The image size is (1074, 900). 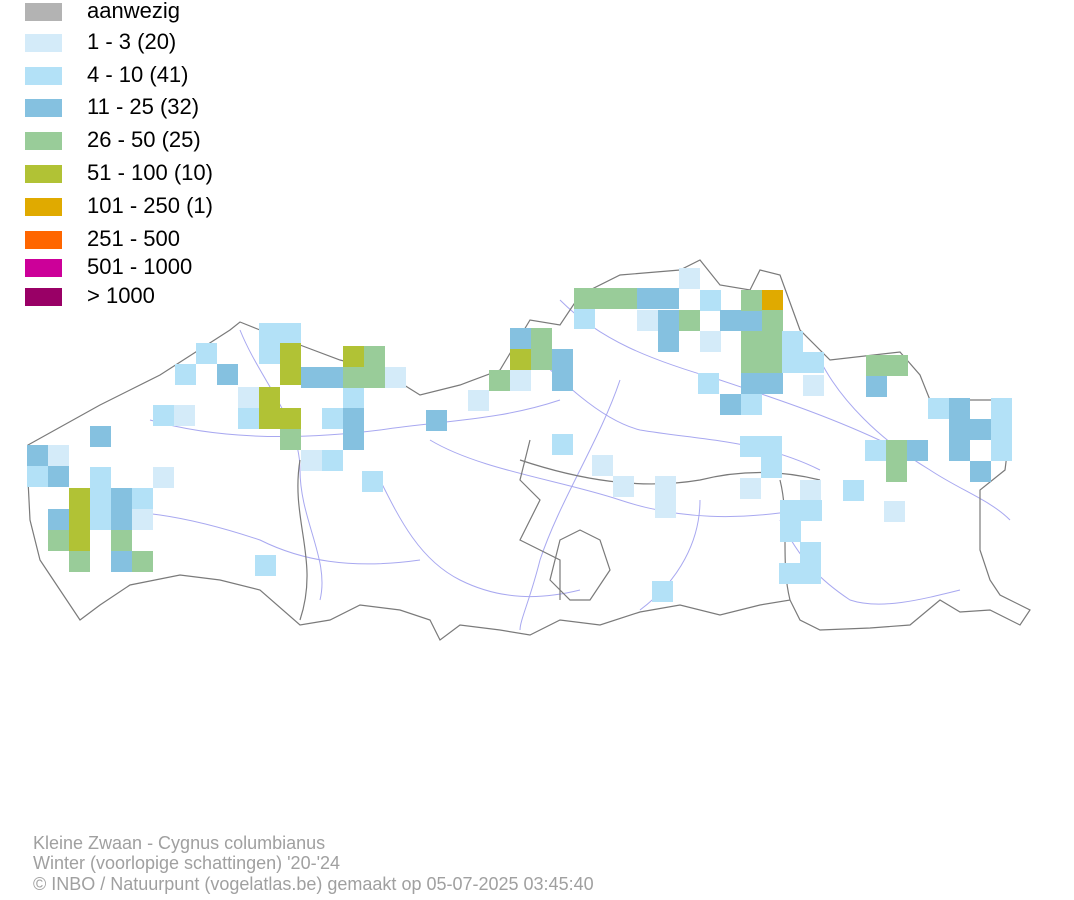 What do you see at coordinates (143, 106) in the screenshot?
I see `legend-label: 11 - 25 (32)` at bounding box center [143, 106].